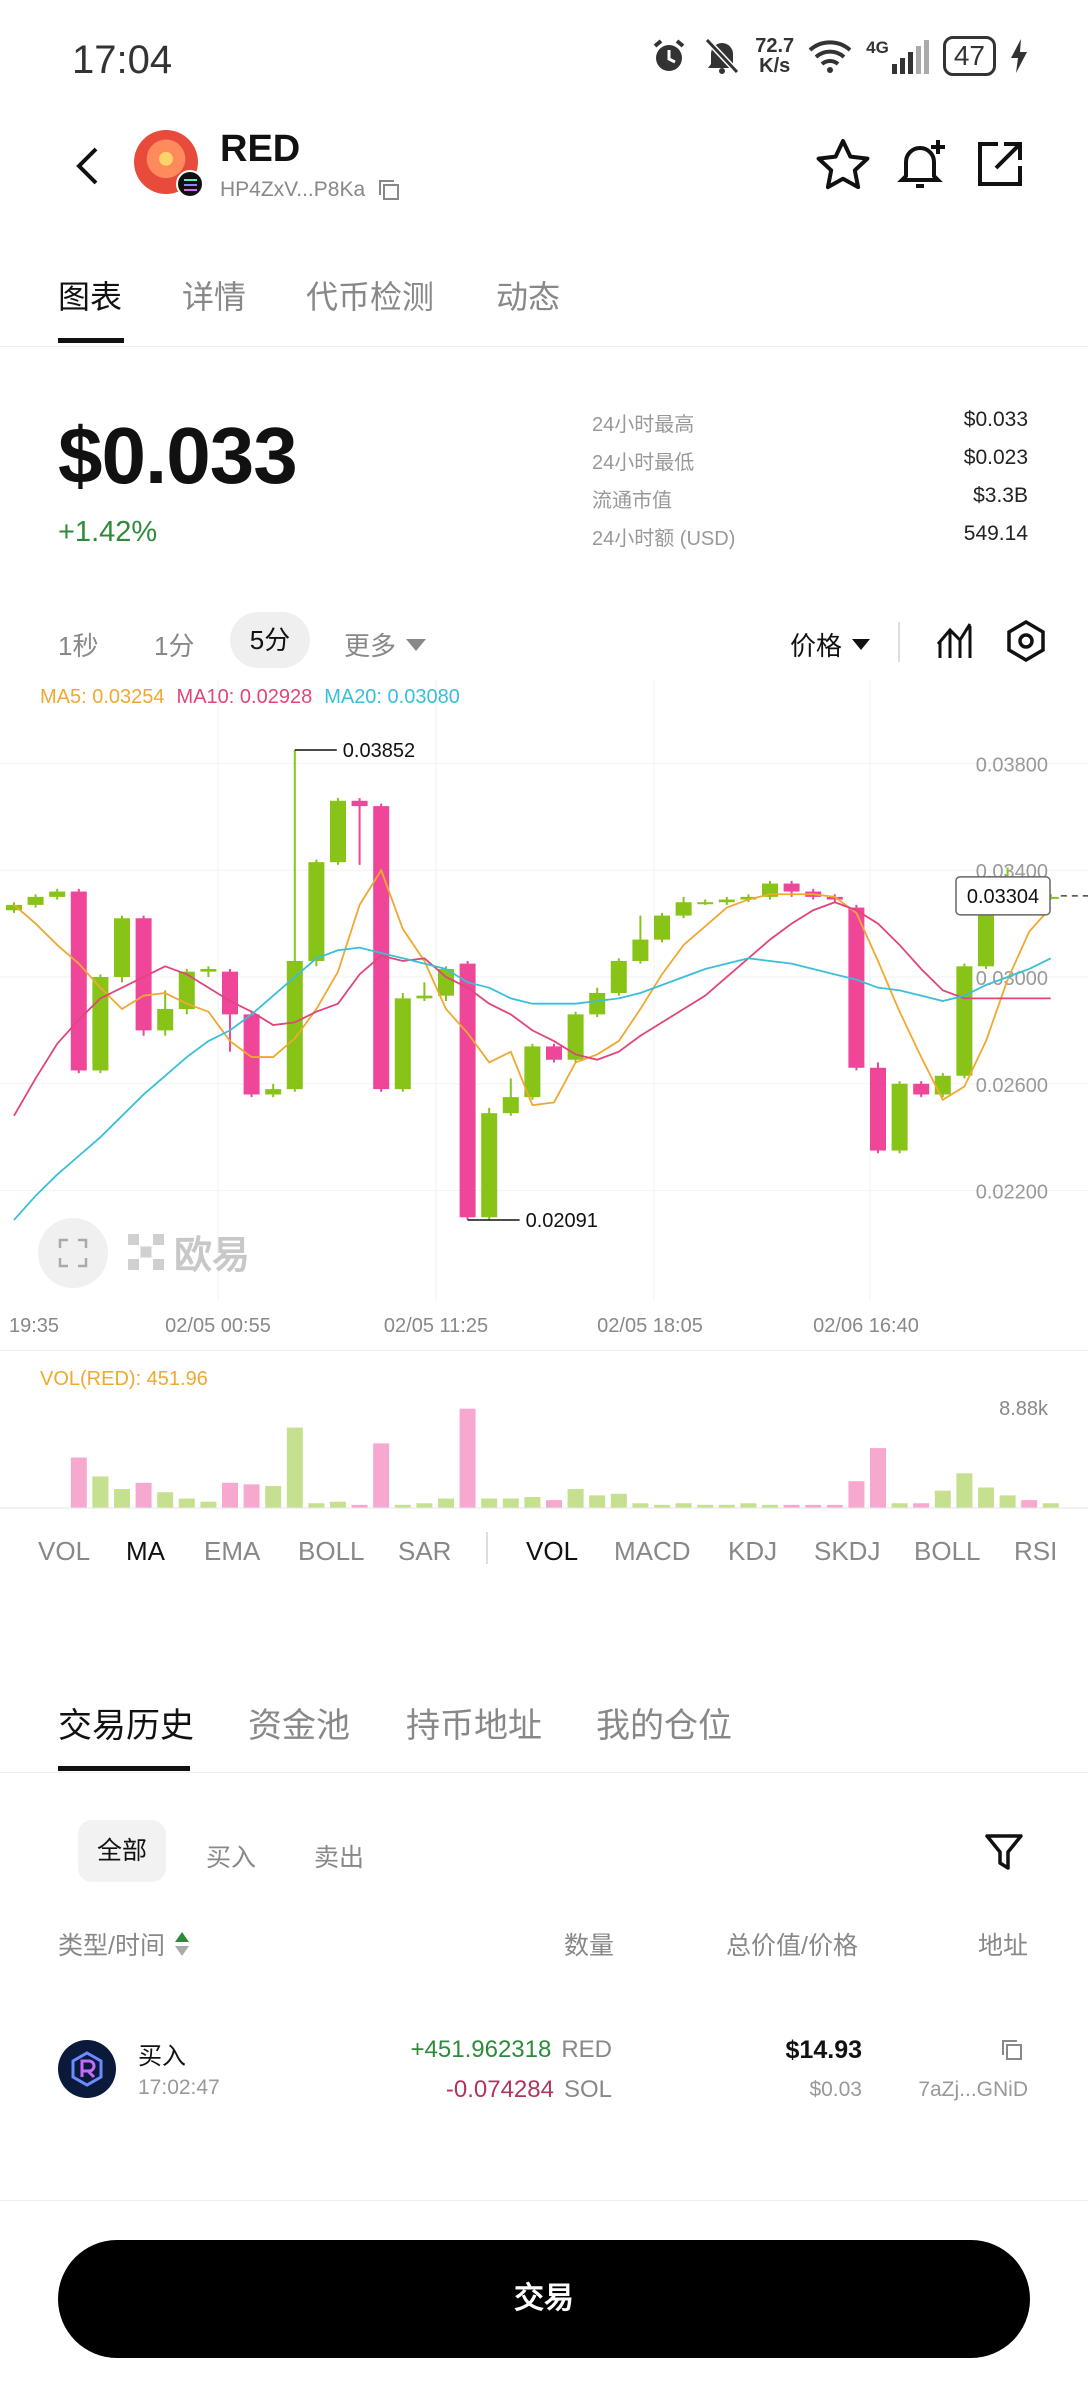 The height and width of the screenshot is (2400, 1088). Describe the element at coordinates (73, 1253) in the screenshot. I see `fullscreen-icon` at that location.